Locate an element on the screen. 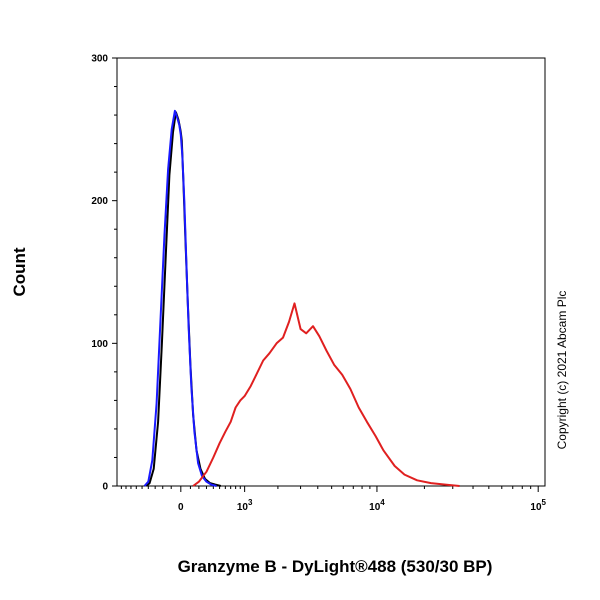 The height and width of the screenshot is (600, 600). y-tick-label: 300 is located at coordinates (99, 59).